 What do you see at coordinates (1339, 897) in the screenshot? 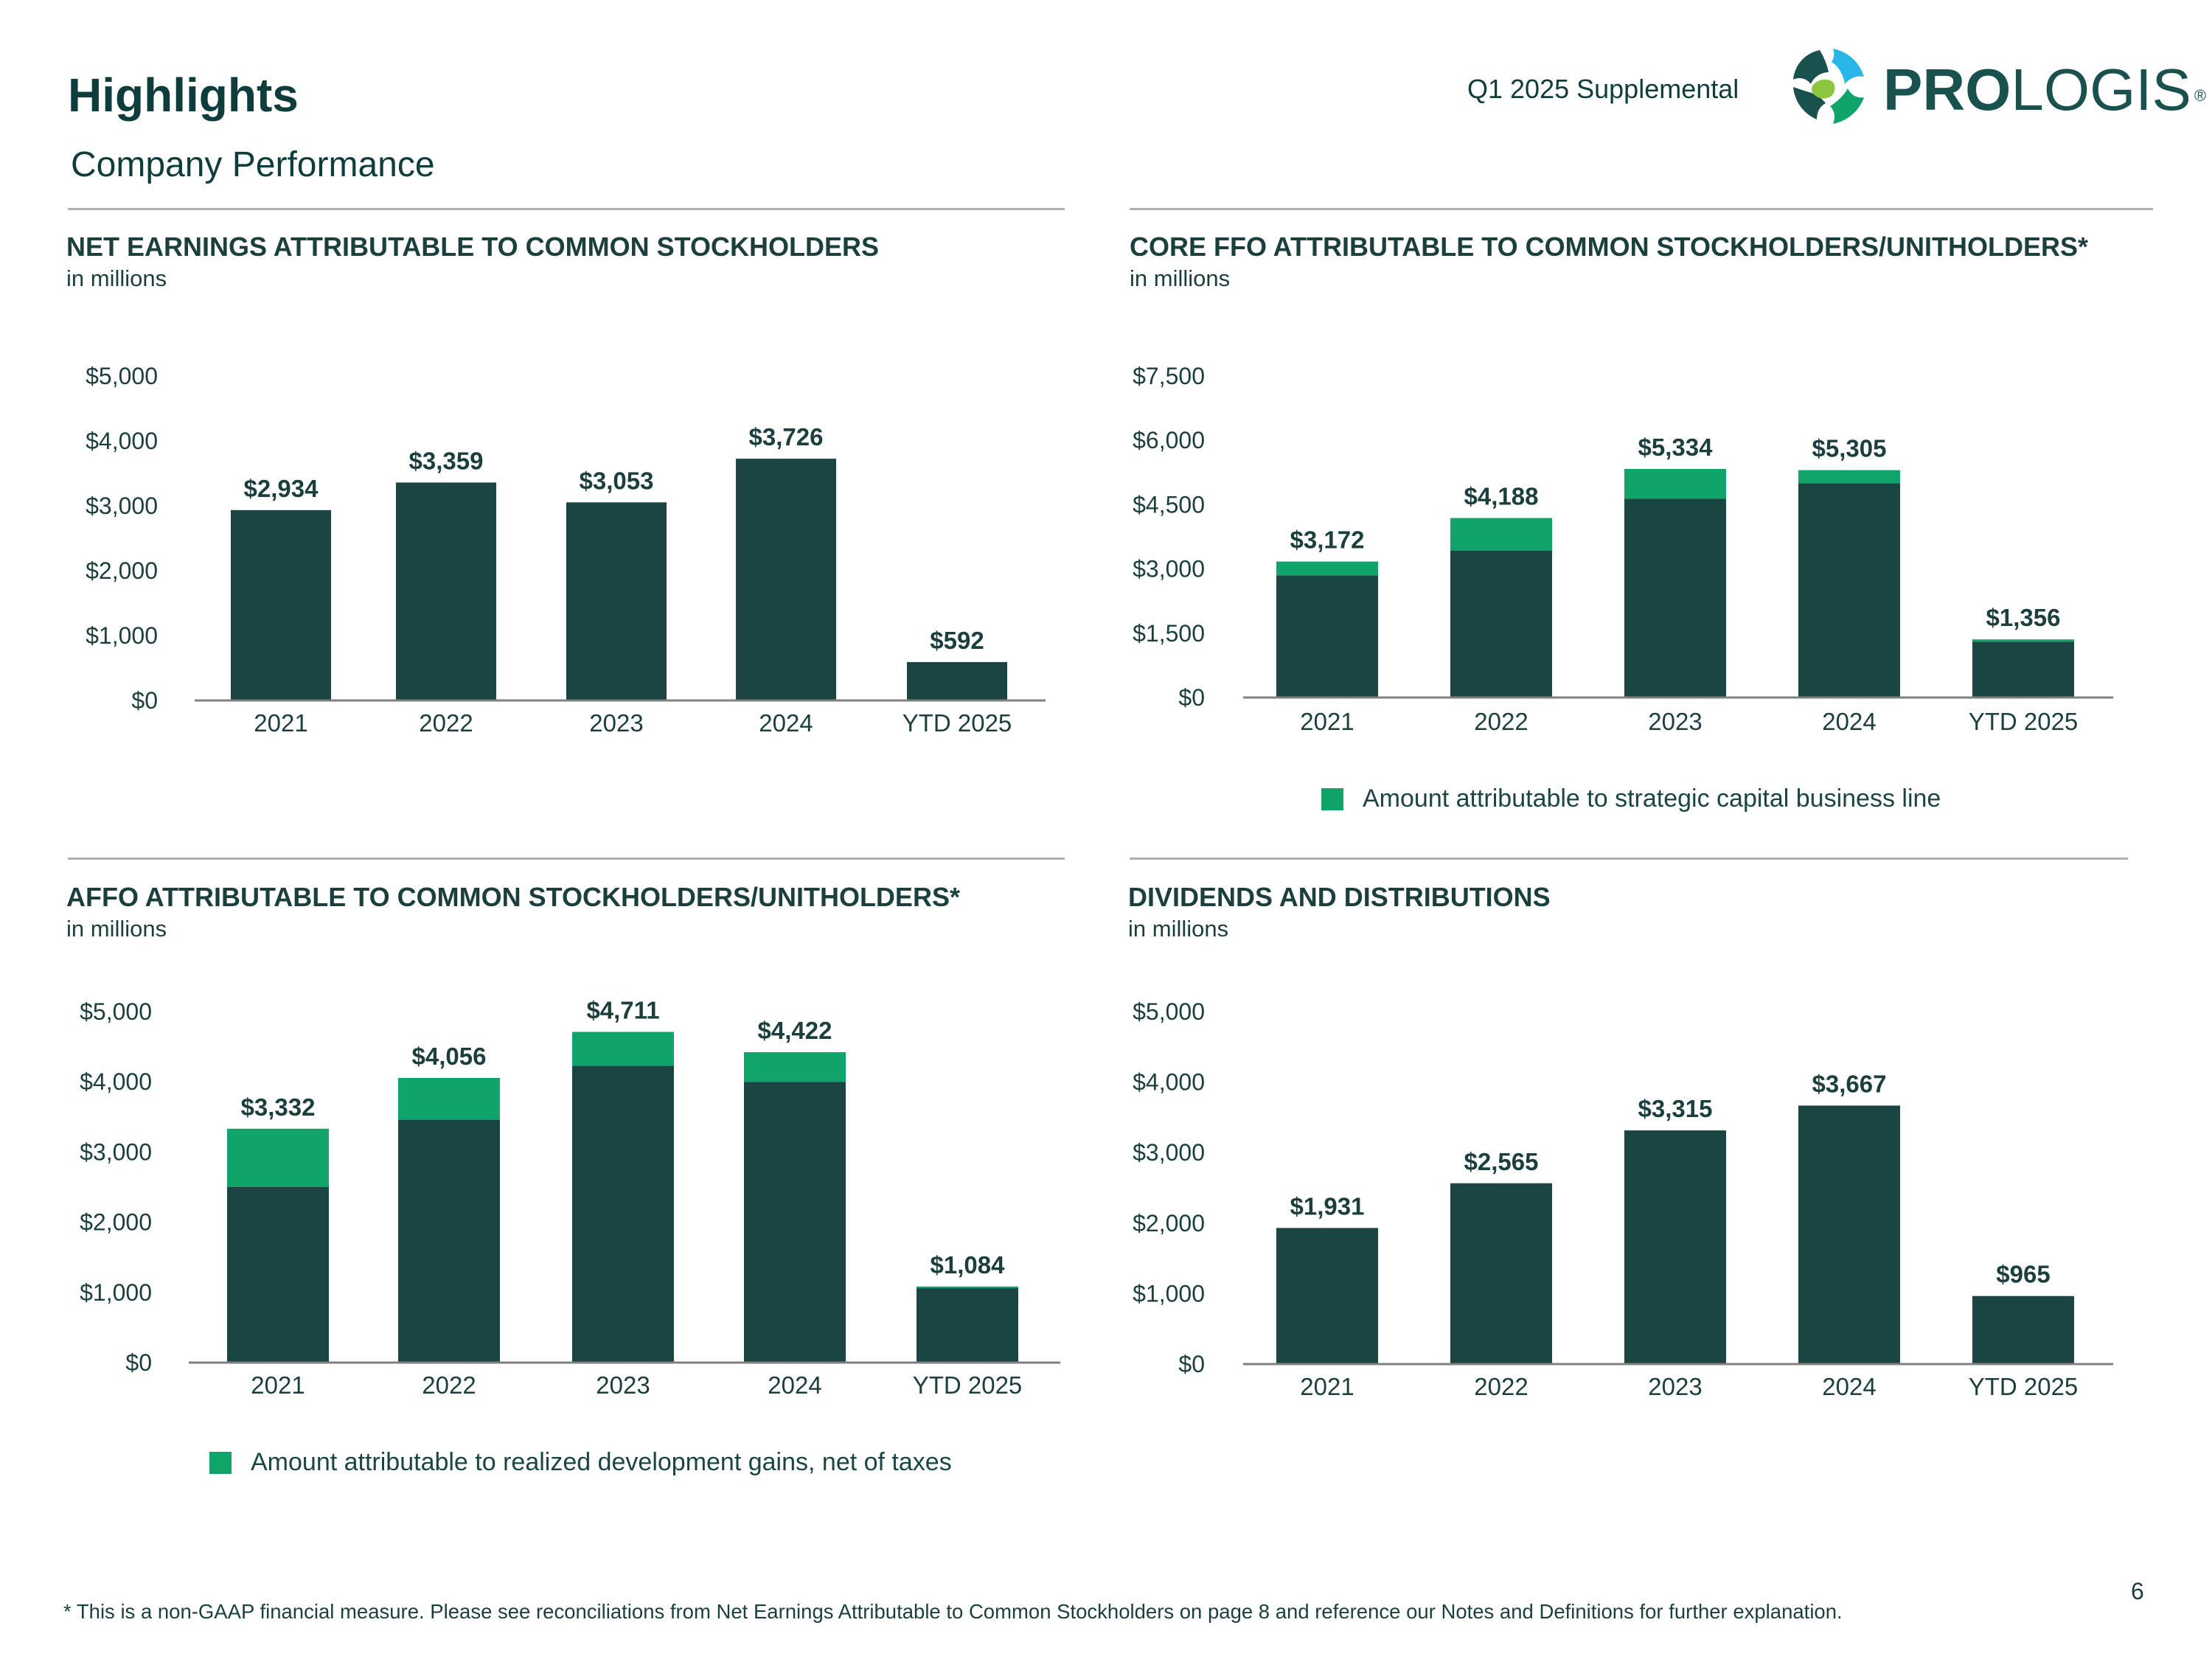
I see `dividends-title: DIVIDENDS AND DISTRIBUTIONS` at bounding box center [1339, 897].